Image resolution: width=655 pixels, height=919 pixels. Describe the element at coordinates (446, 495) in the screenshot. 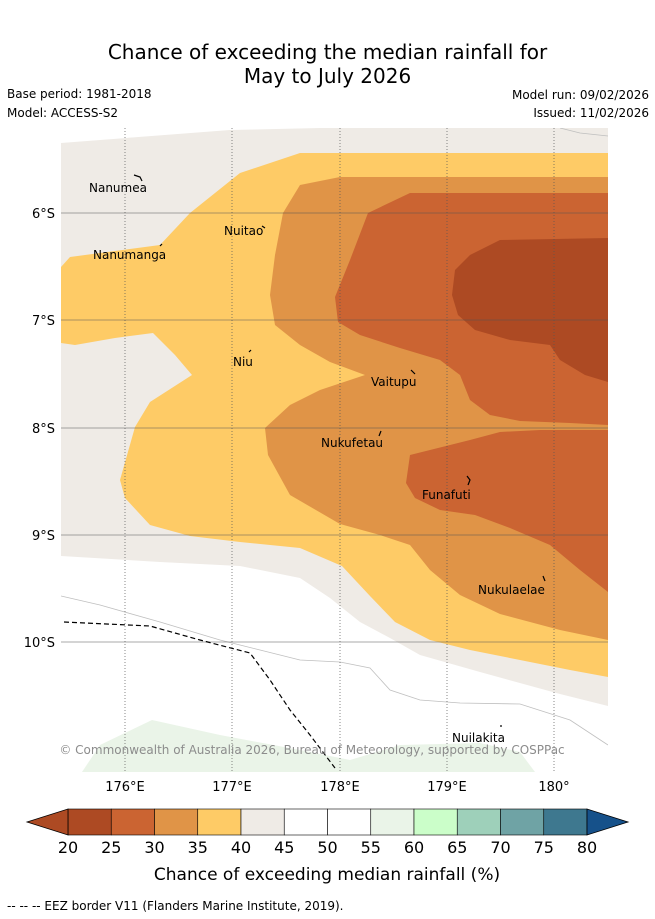

I see `place-funafuti: Funafuti` at that location.